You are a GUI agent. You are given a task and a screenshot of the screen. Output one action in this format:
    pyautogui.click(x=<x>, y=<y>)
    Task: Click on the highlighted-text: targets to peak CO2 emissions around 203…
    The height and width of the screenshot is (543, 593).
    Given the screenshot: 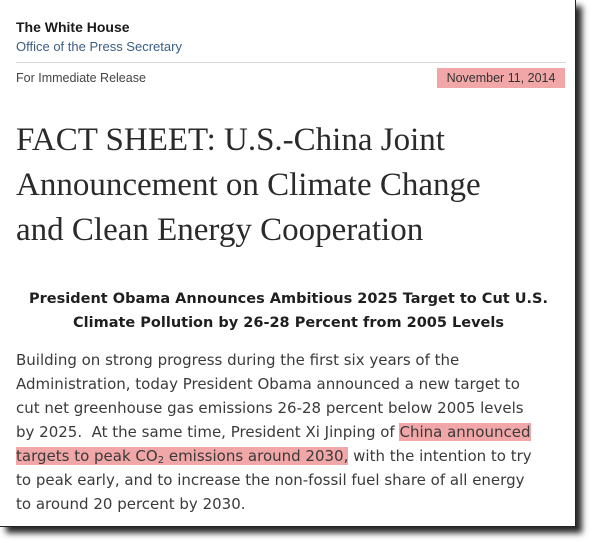 What is the action you would take?
    pyautogui.click(x=182, y=456)
    